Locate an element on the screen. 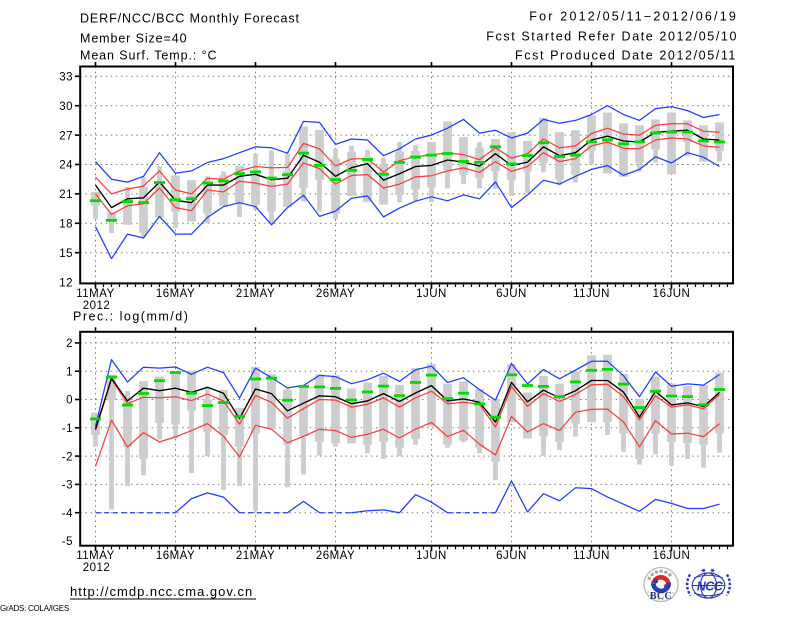 The image size is (800, 618). svg-text: 27 is located at coordinates (66, 136).